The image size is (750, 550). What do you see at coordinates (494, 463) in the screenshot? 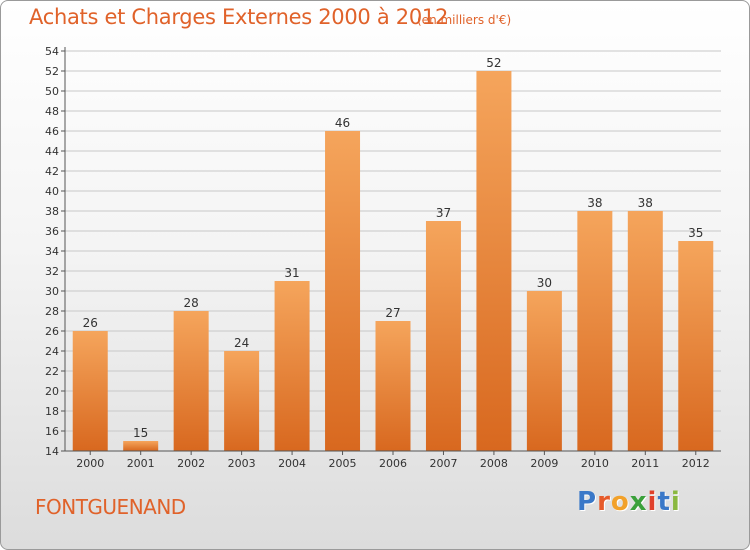
I see `x-tick-label: 2008` at bounding box center [494, 463].